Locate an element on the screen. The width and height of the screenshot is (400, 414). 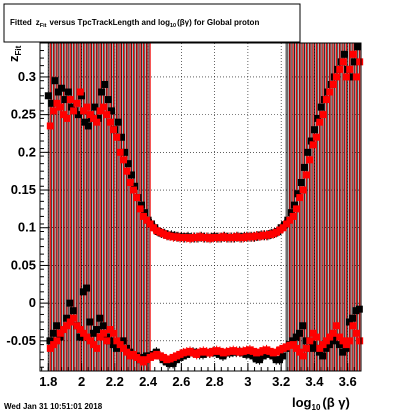
y-tick-label: 0.2 is located at coordinates (27, 151).